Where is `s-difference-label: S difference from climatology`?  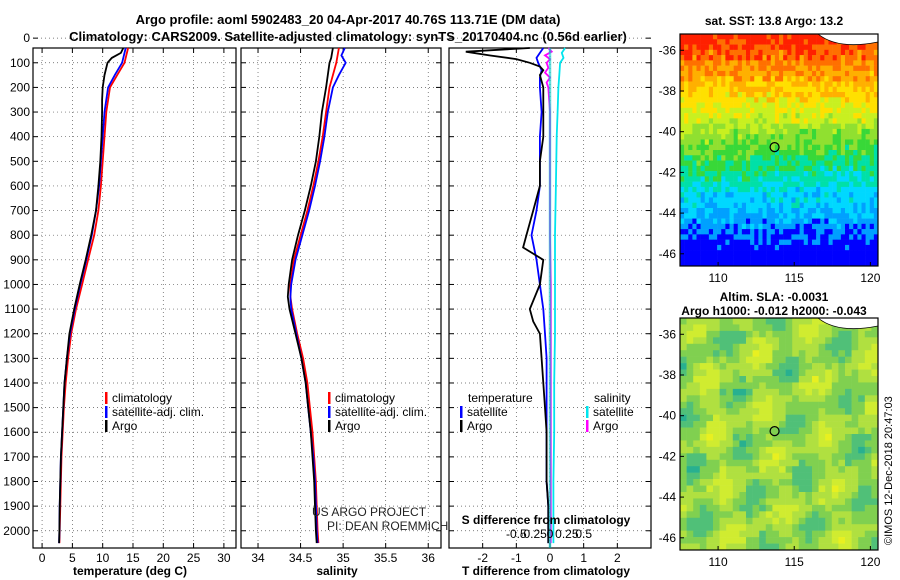
s-difference-label: S difference from climatology is located at coordinates (546, 520).